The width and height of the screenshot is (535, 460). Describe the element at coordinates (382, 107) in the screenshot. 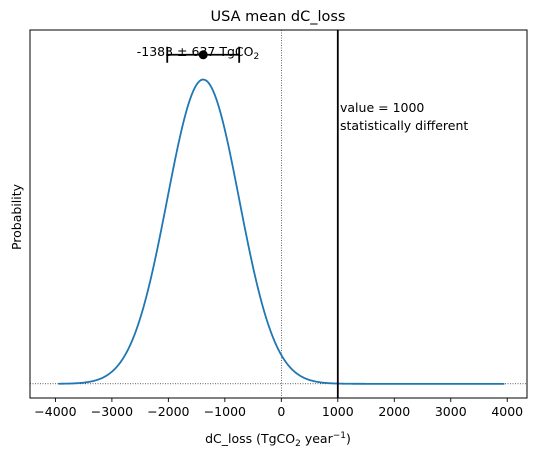

I see `reference-annotation-line-1: value = 1000` at that location.